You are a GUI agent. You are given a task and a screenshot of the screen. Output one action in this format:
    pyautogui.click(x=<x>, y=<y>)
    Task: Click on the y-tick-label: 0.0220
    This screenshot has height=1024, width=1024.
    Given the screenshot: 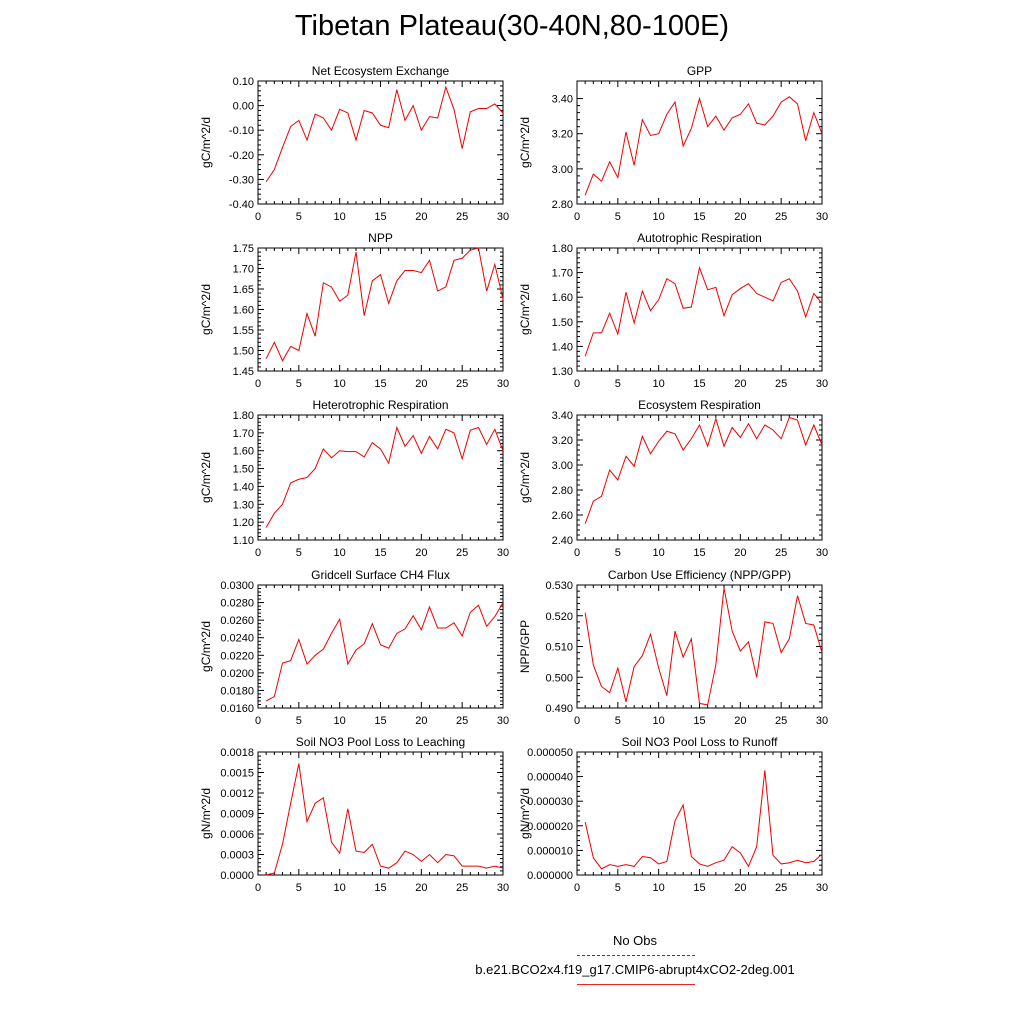 What is the action you would take?
    pyautogui.click(x=237, y=656)
    